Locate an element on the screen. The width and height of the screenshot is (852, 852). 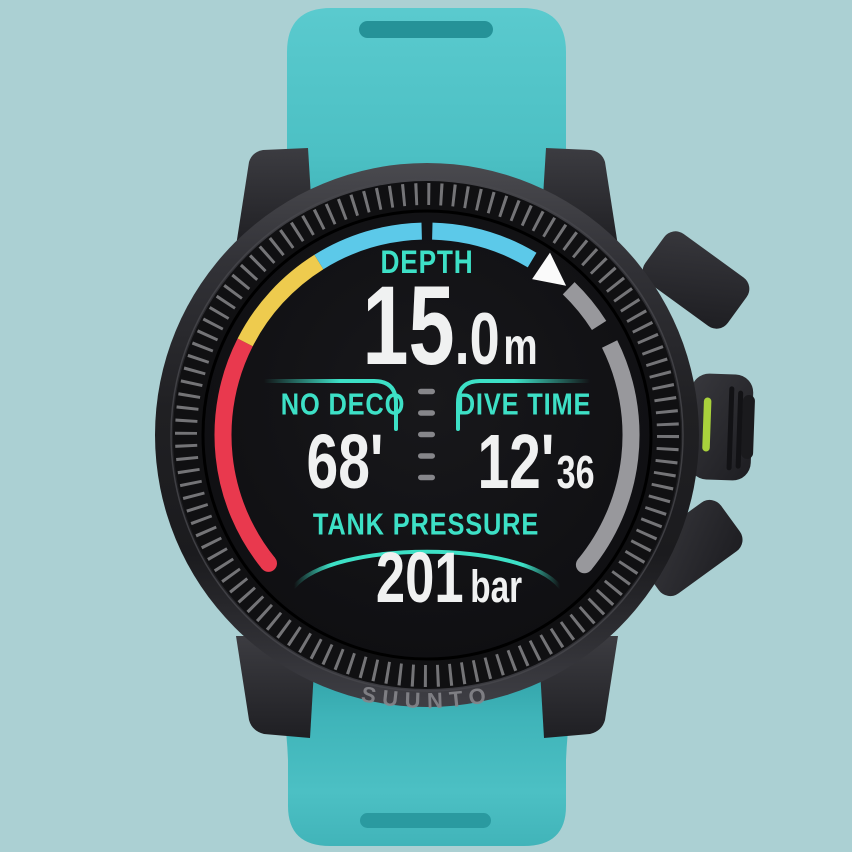
tank-pressure-unit: bar is located at coordinates (496, 586).